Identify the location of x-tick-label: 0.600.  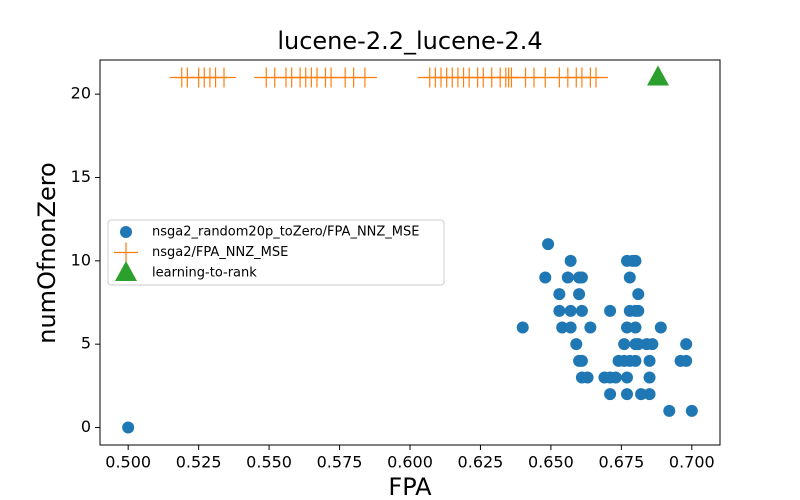
(410, 462).